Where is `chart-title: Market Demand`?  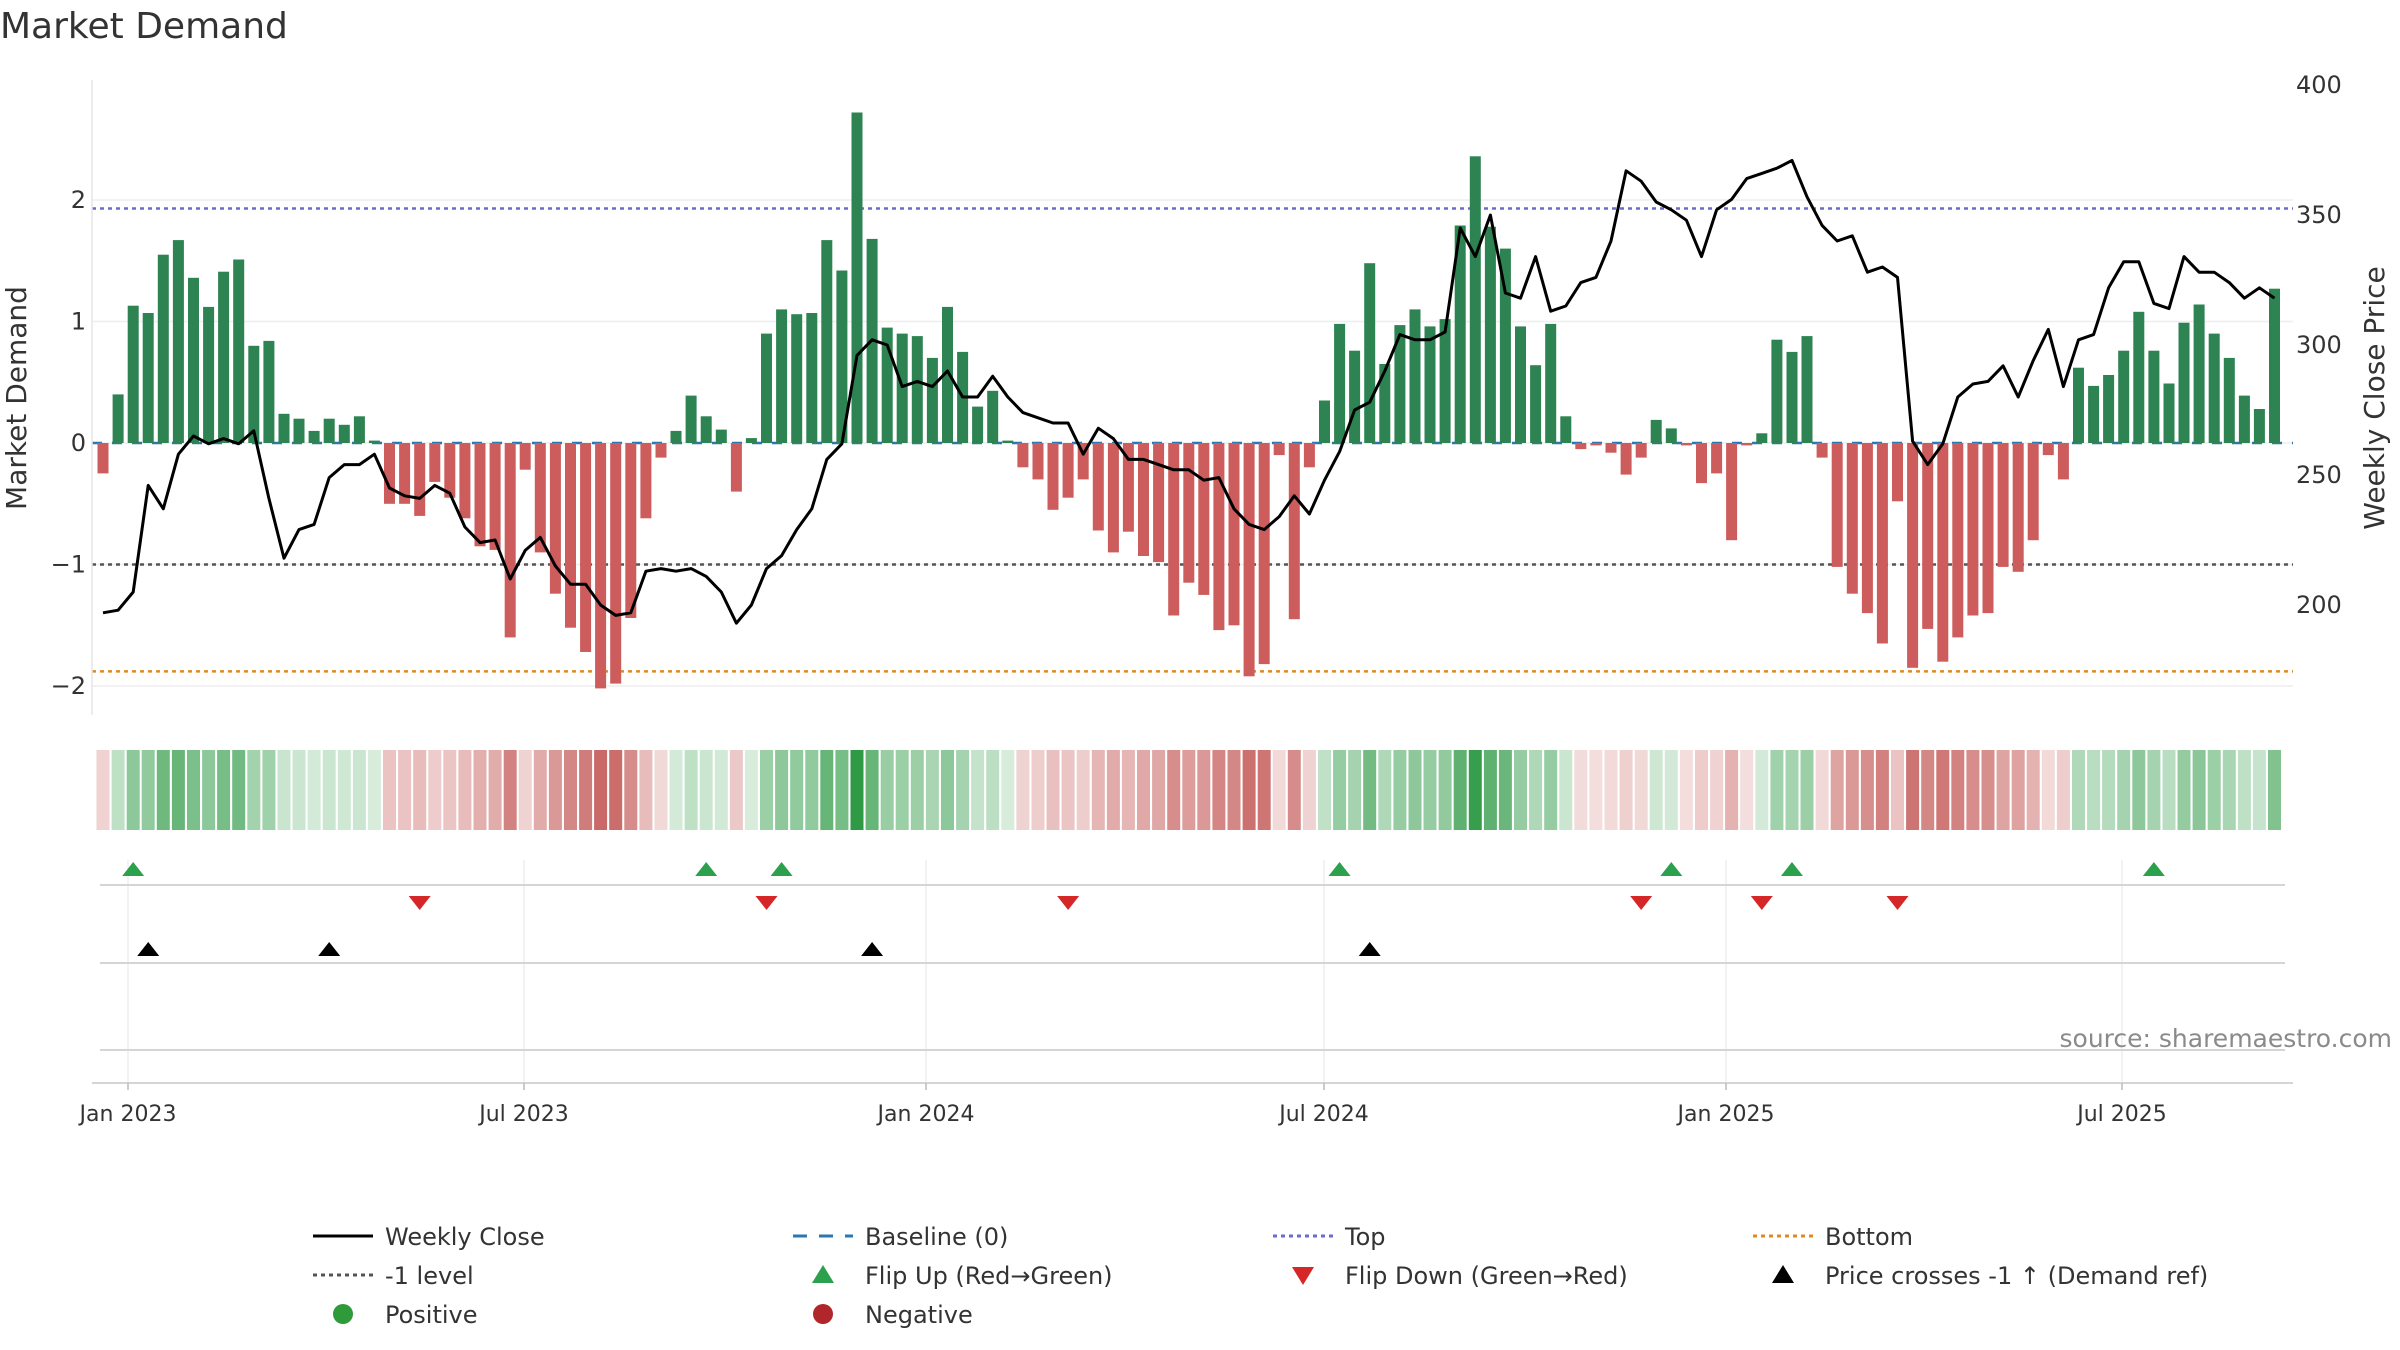 chart-title: Market Demand is located at coordinates (144, 26).